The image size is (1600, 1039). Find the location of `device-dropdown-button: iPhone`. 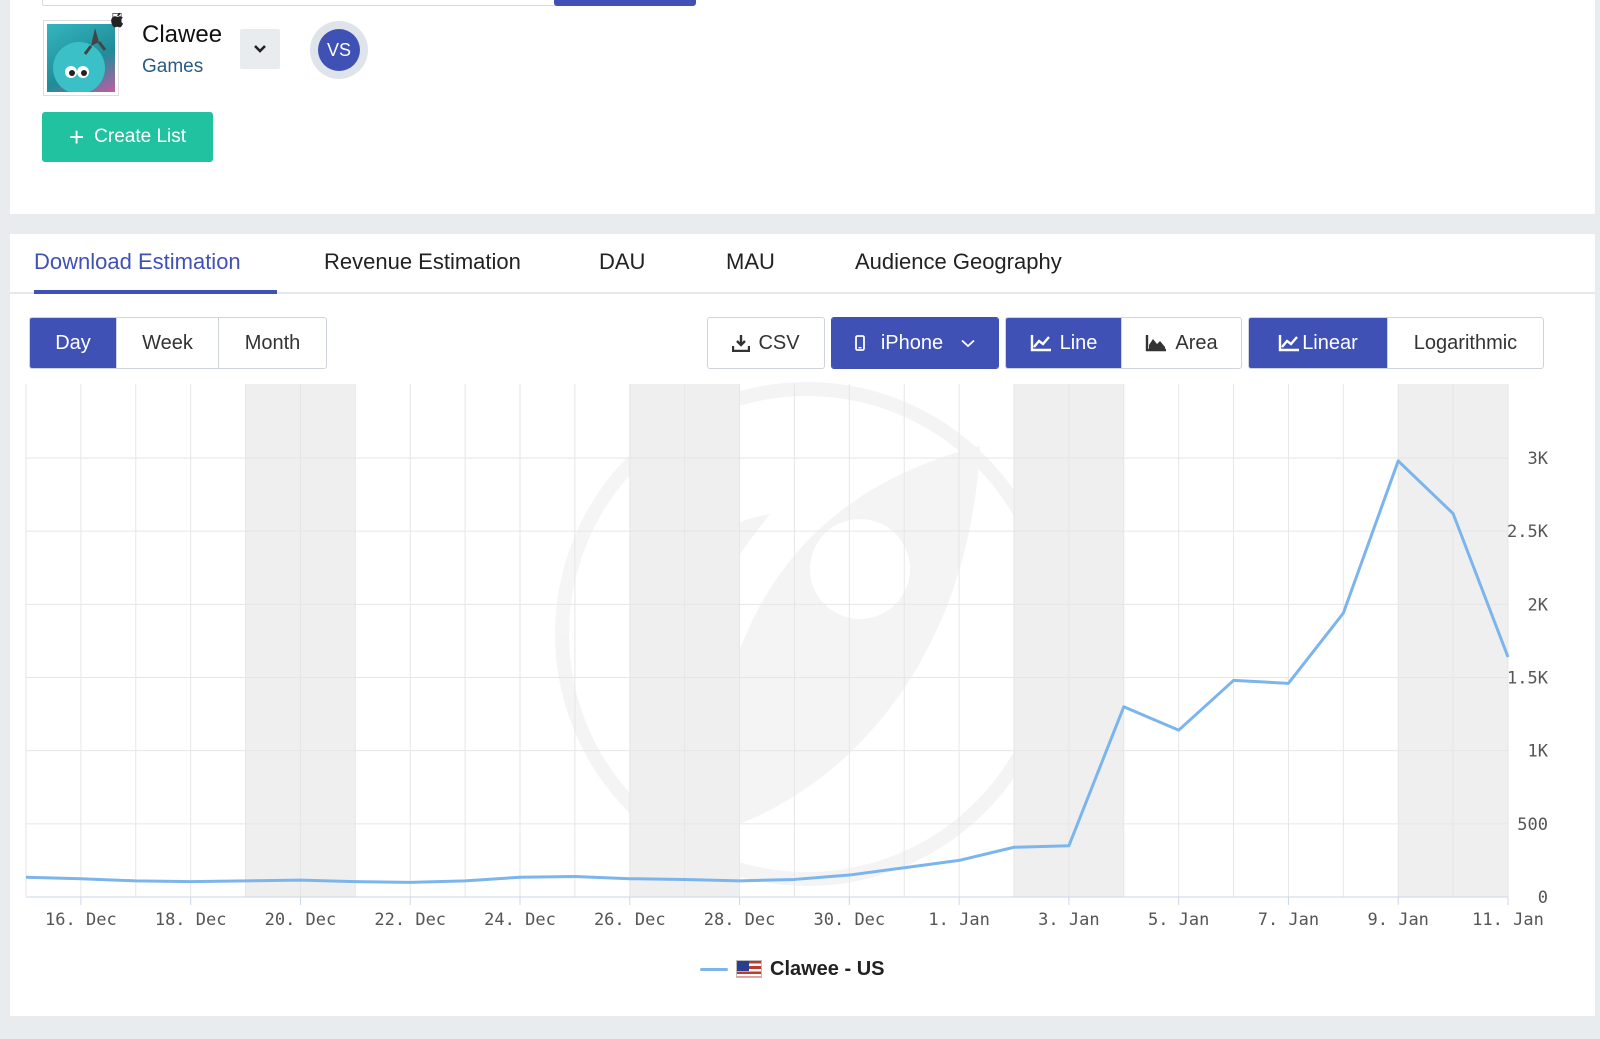

device-dropdown-button: iPhone is located at coordinates (915, 343).